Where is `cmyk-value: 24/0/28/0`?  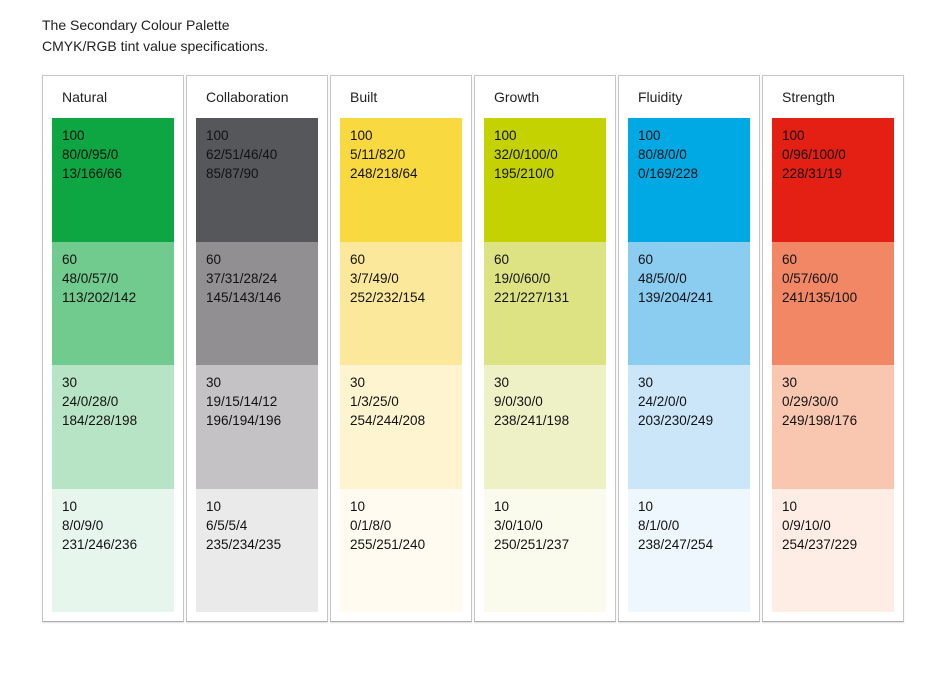 cmyk-value: 24/0/28/0 is located at coordinates (90, 401).